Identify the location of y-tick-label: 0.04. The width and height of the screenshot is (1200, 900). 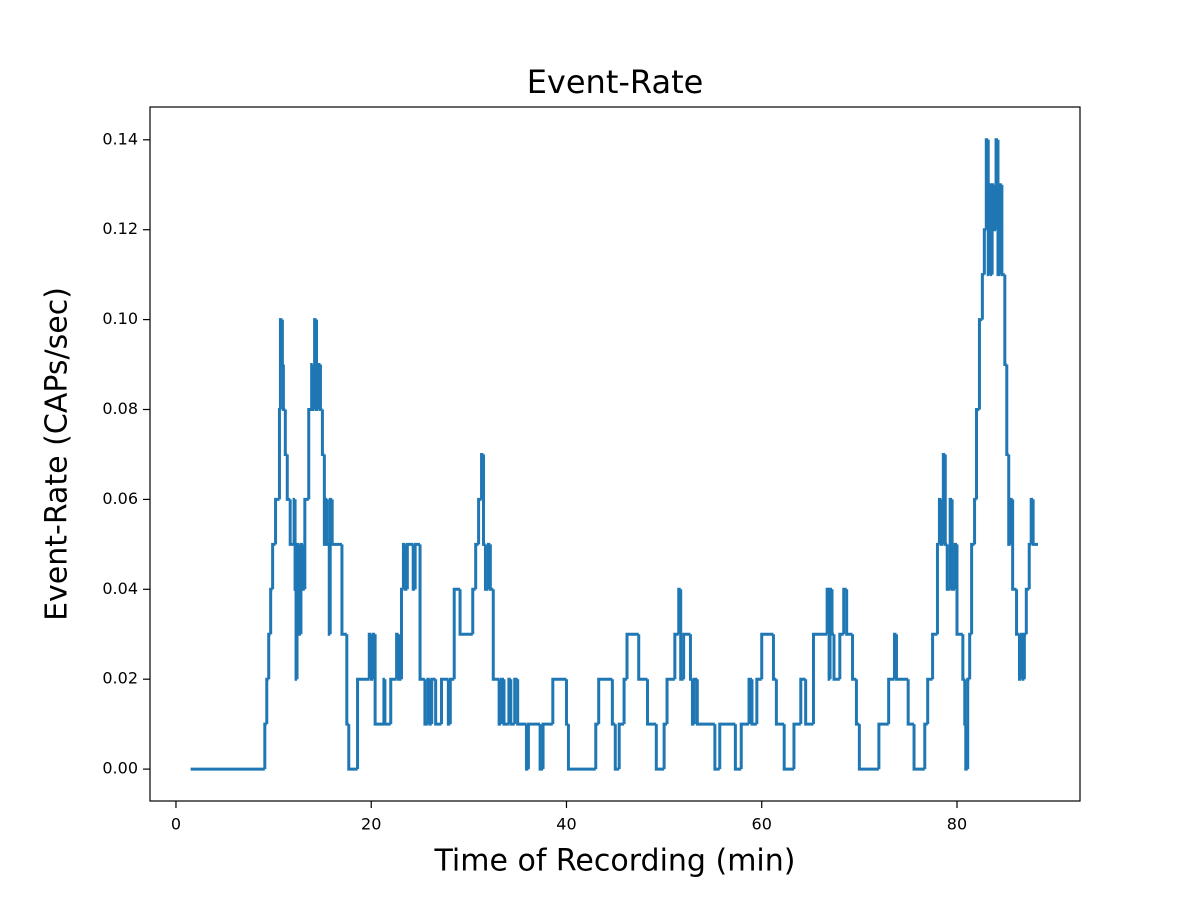
(120, 588).